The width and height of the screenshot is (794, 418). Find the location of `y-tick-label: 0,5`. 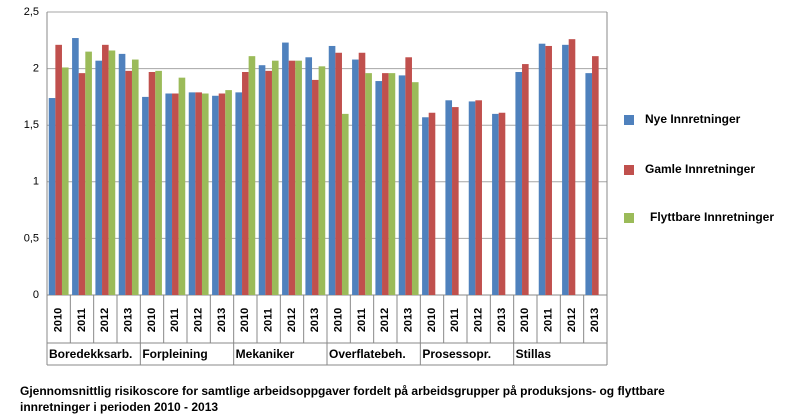

y-tick-label: 0,5 is located at coordinates (31, 238).